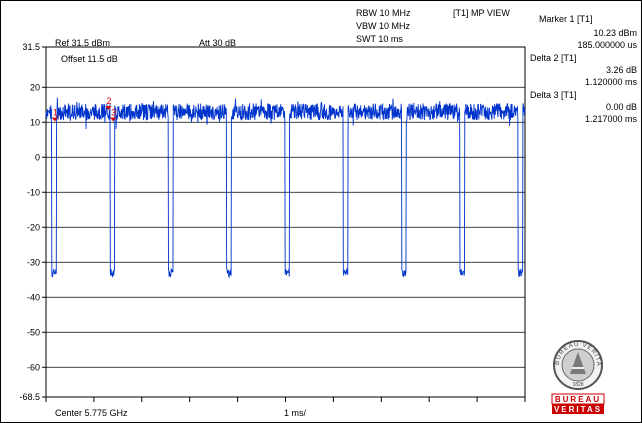 This screenshot has width=642, height=423. I want to click on marker-1-time: 185.000000 us, so click(607, 45).